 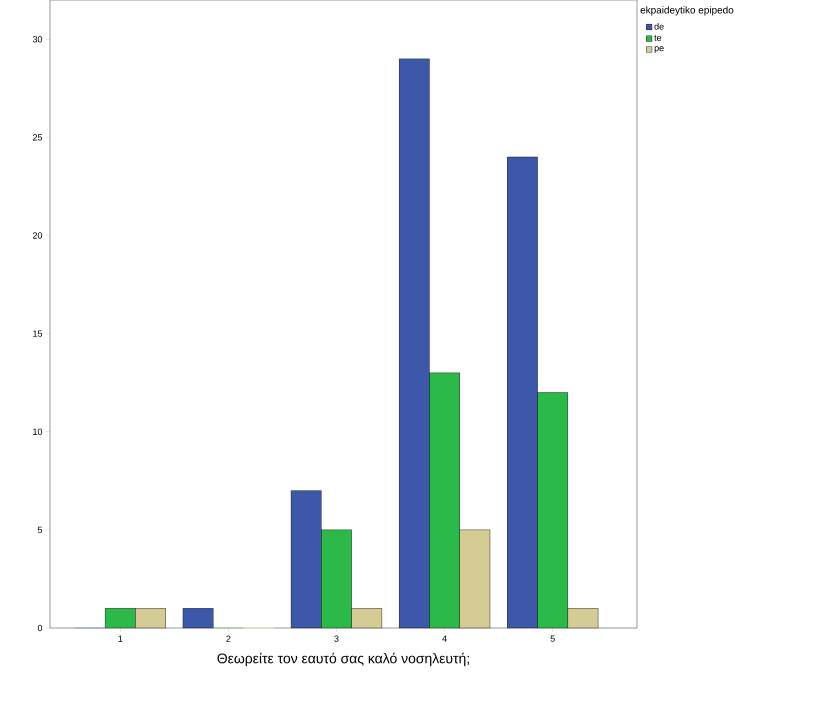 What do you see at coordinates (40, 628) in the screenshot?
I see `y-tick-label: 0` at bounding box center [40, 628].